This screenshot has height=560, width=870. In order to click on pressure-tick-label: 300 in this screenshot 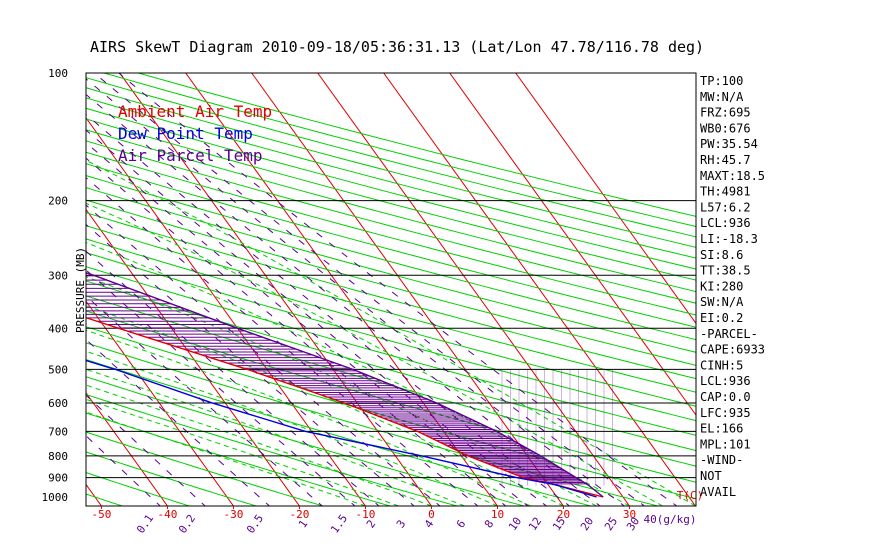, I will do `click(58, 275)`.